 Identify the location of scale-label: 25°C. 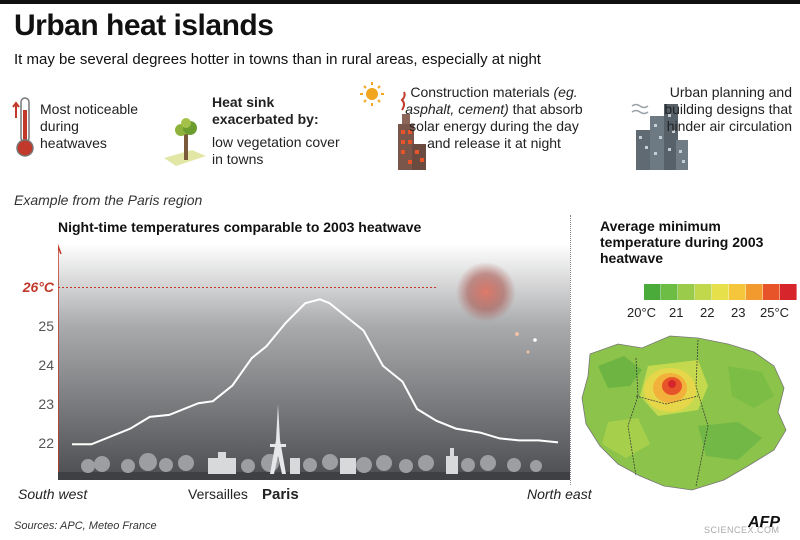
(775, 312).